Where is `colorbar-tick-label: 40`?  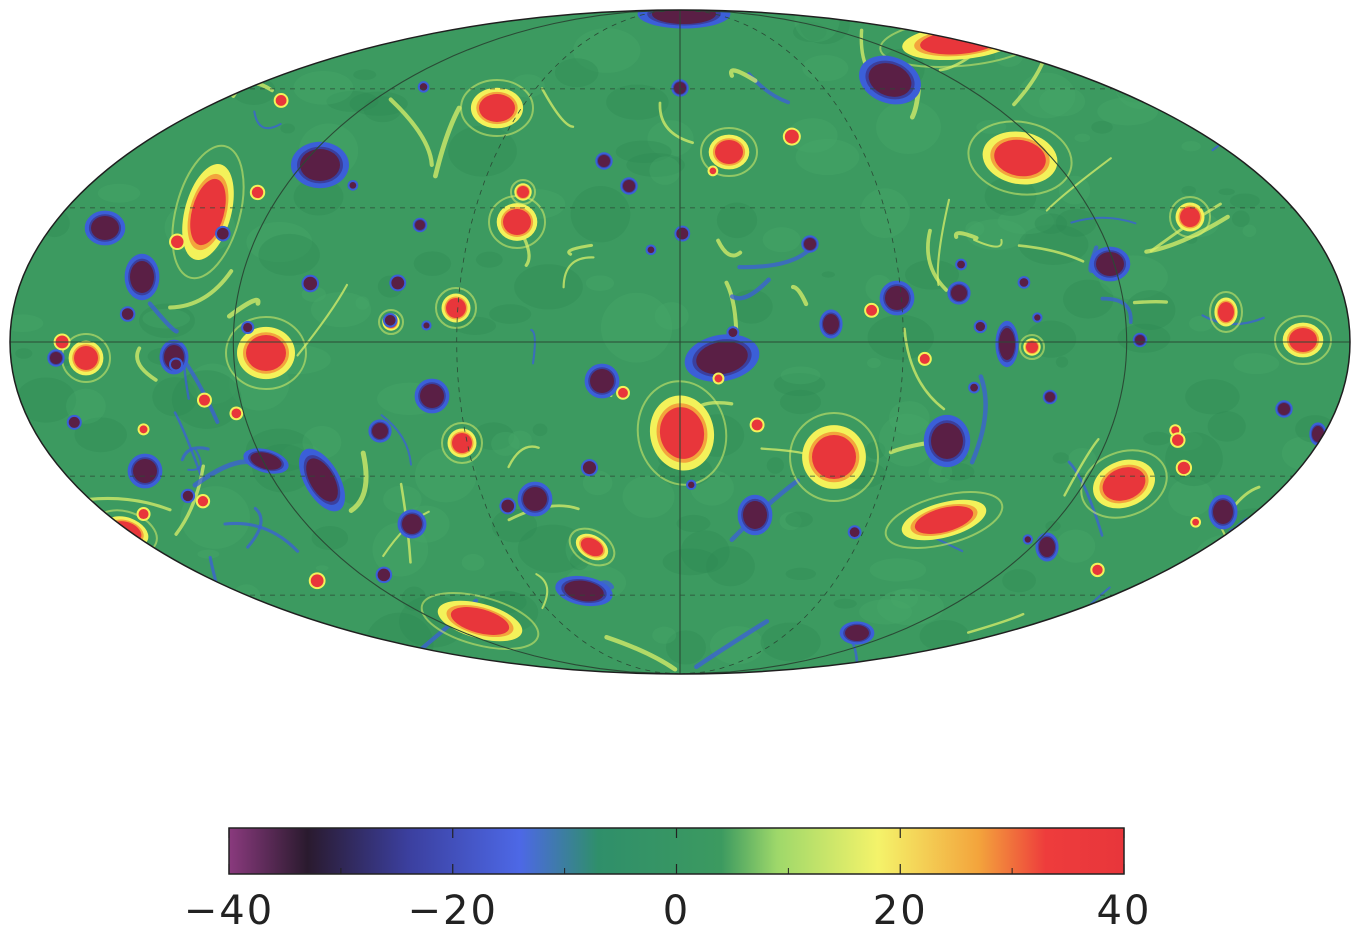
colorbar-tick-label: 40 is located at coordinates (1124, 909).